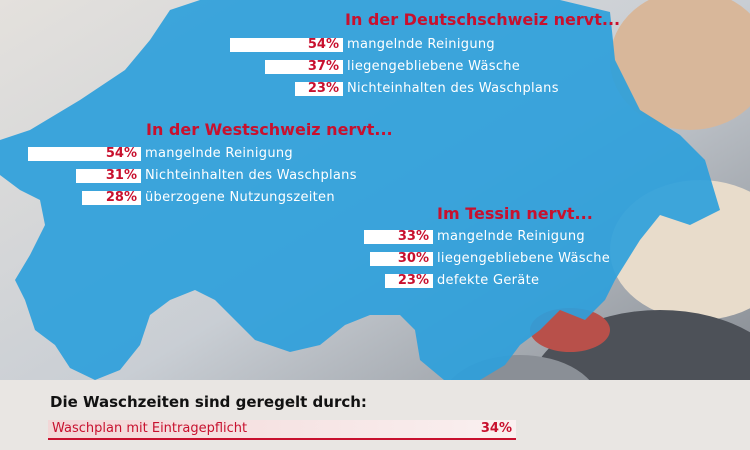 The width and height of the screenshot is (750, 450). Describe the element at coordinates (121, 197) in the screenshot. I see `bar-value-westschweiz: 28%` at that location.